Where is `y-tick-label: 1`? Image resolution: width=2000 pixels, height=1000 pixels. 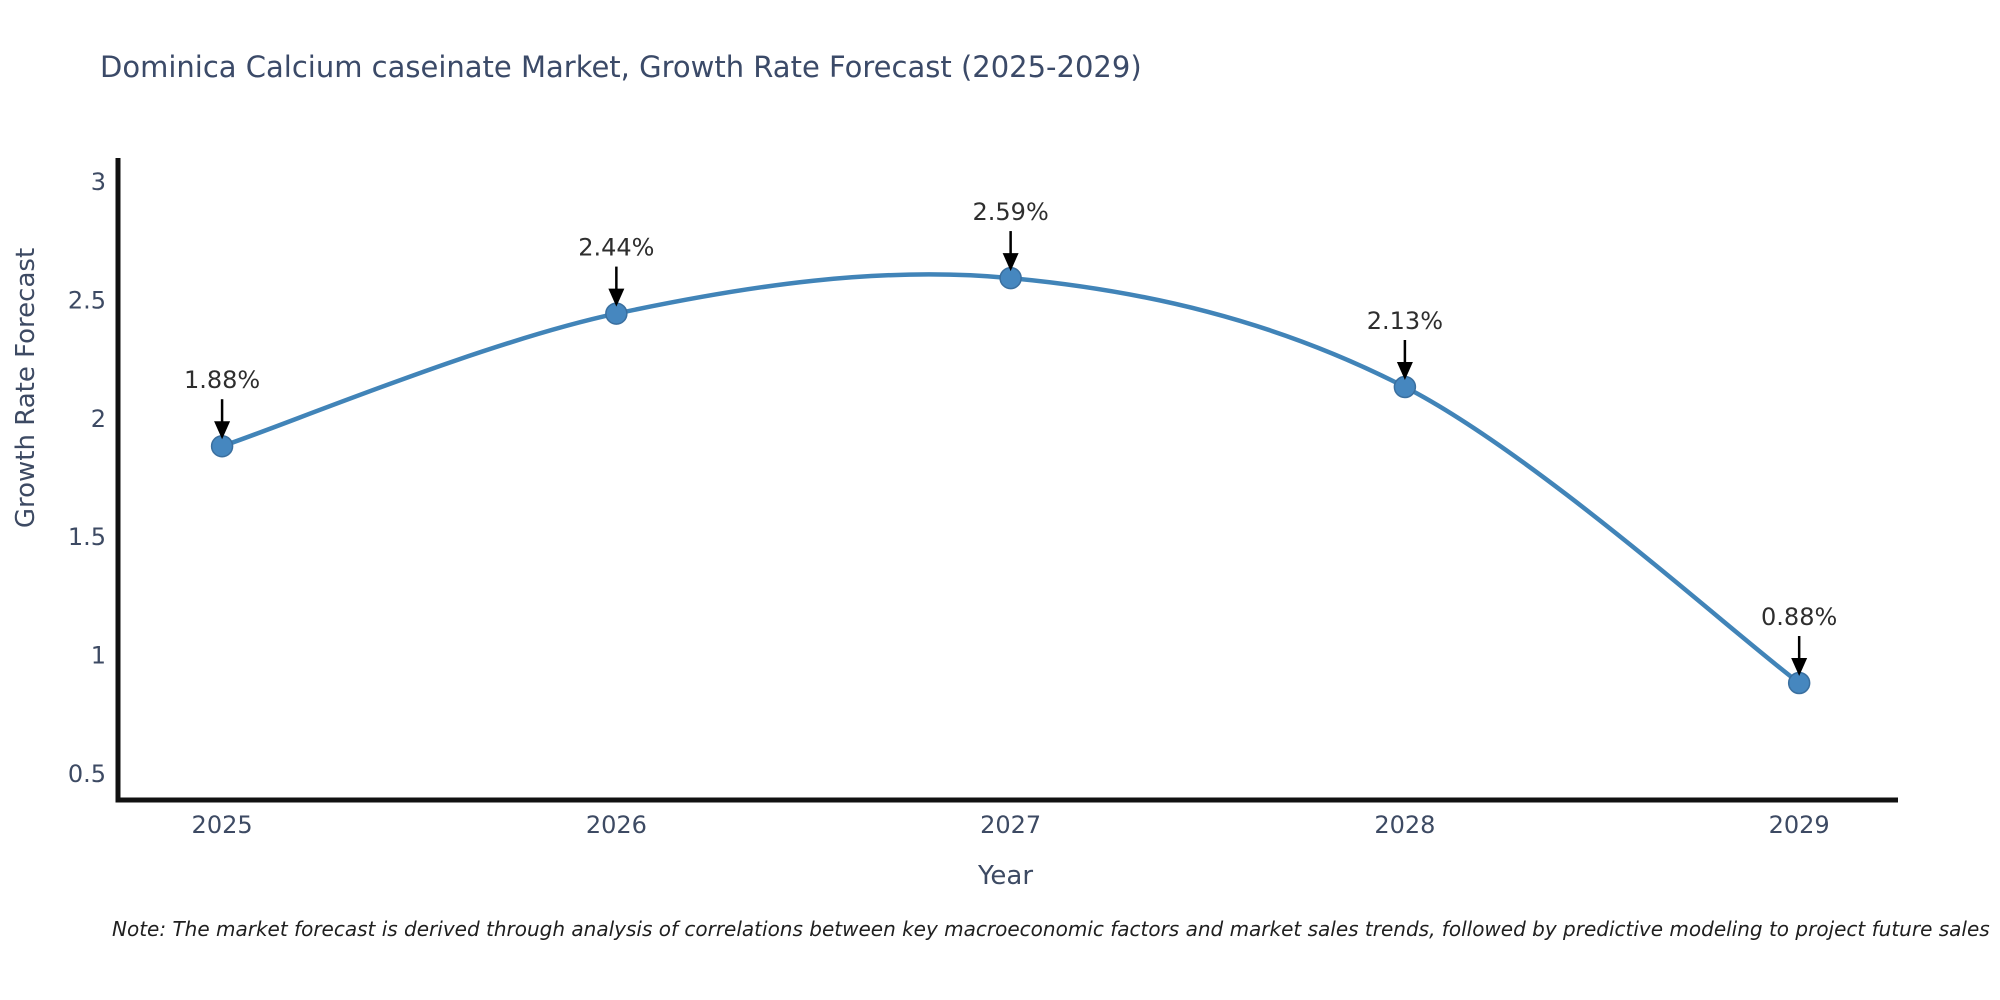
y-tick-label: 1 is located at coordinates (98, 656).